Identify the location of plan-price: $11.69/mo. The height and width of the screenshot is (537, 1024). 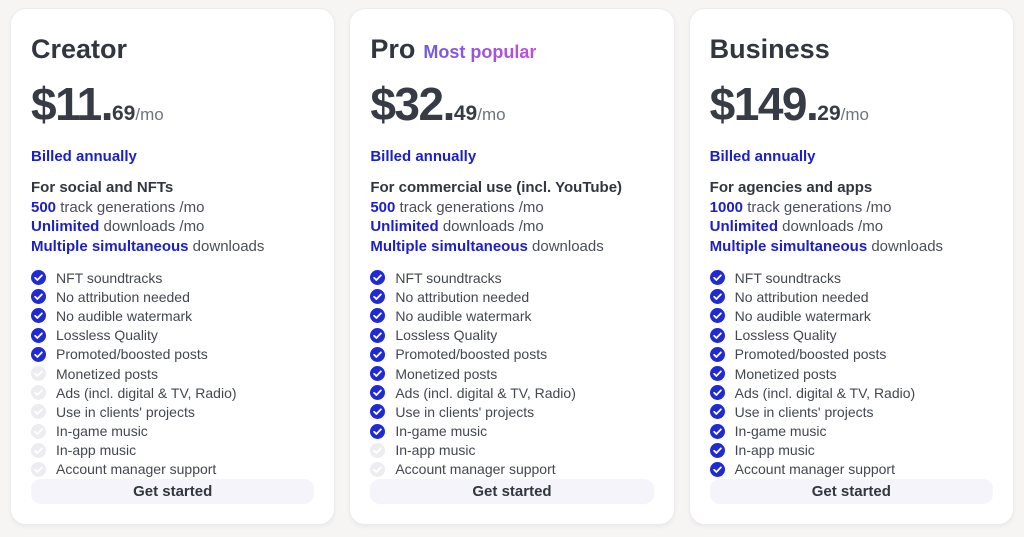
(172, 104).